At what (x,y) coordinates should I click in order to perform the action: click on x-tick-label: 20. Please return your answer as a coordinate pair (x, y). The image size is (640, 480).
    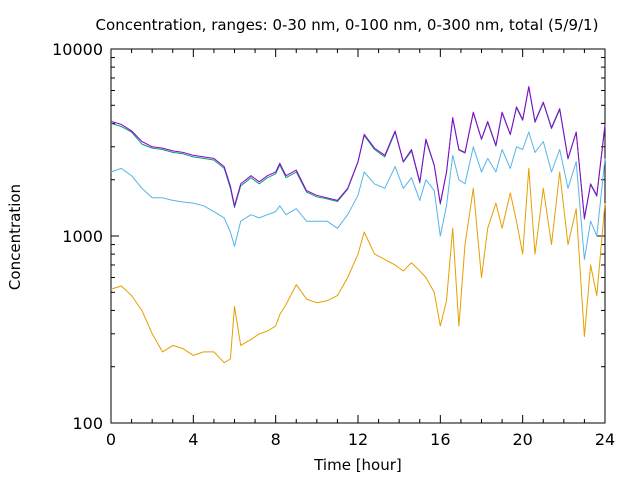
    Looking at the image, I should click on (522, 439).